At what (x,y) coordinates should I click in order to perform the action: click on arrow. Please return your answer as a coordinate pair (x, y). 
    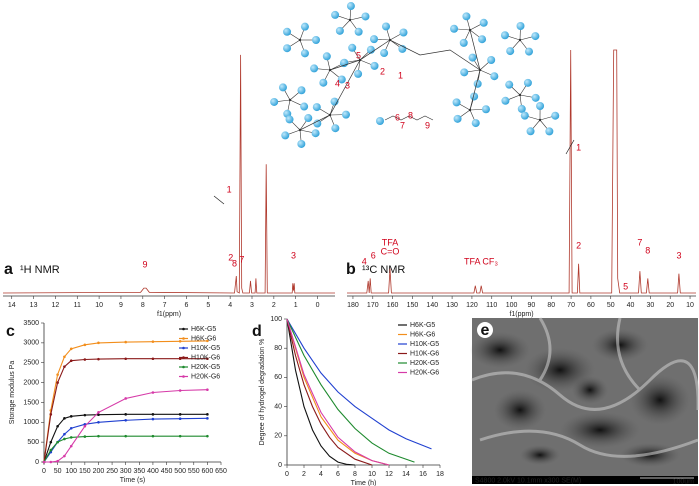
    Looking at the image, I should click on (570, 147).